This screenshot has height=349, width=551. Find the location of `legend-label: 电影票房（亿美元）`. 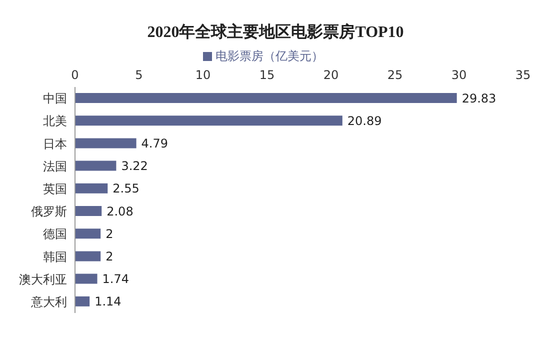

legend-label: 电影票房（亿美元） is located at coordinates (270, 56).